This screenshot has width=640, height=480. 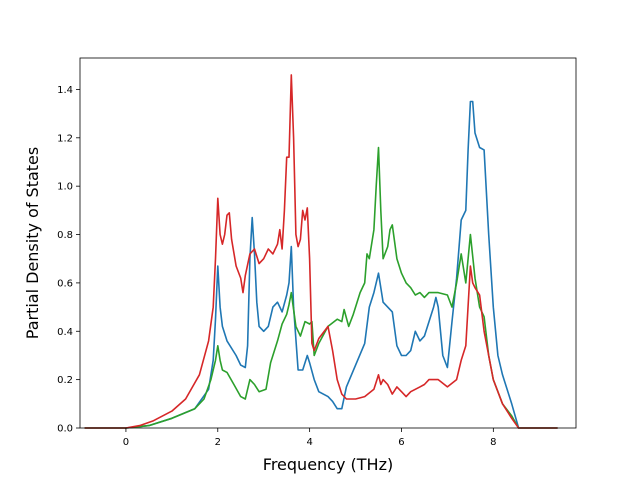 I want to click on y-axis-ticks: 0.0 0.2 0.4 0.6 0.8 1.0 1.2 1.4, so click(x=68, y=260).